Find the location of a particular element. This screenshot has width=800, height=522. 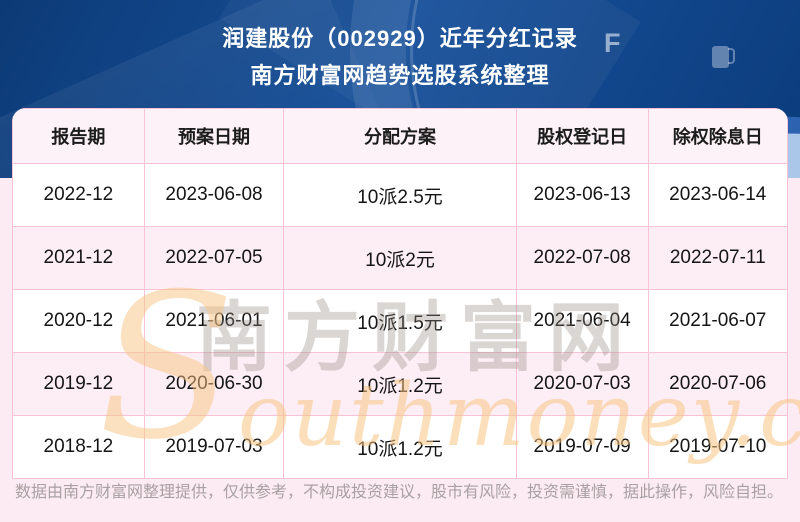

fuel-pump-icon is located at coordinates (723, 57).